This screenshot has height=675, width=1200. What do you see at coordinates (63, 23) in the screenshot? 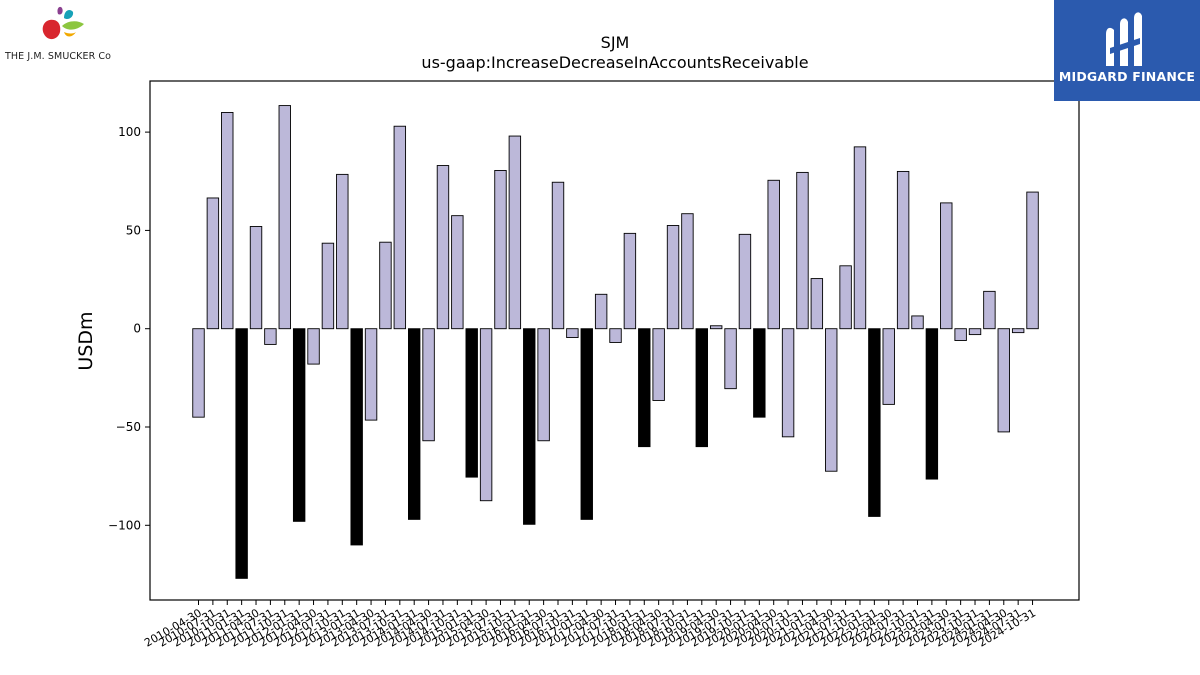
I see `fruit-logo-icon` at bounding box center [63, 23].